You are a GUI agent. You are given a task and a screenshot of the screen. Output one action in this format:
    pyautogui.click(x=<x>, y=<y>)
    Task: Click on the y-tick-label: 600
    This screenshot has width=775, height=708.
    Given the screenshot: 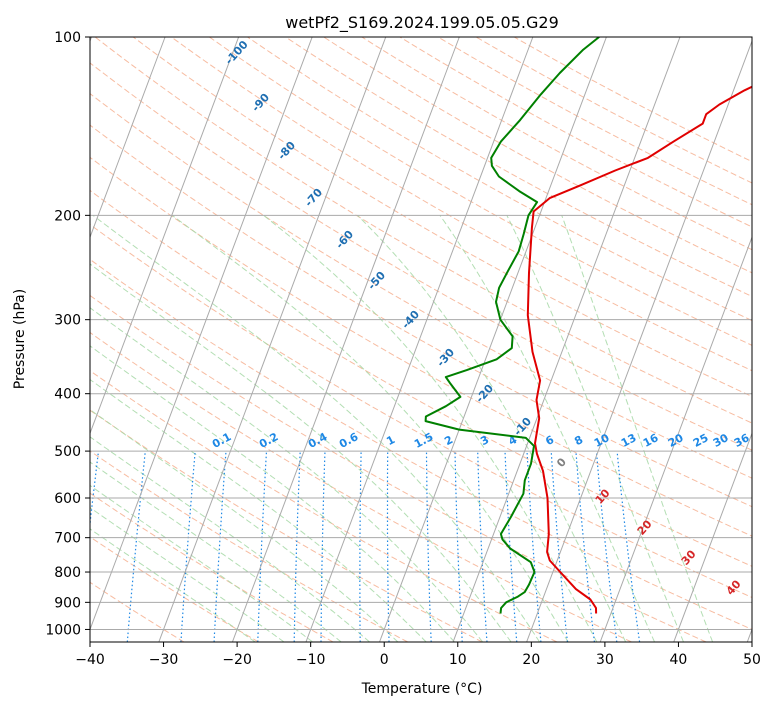 What is the action you would take?
    pyautogui.click(x=67, y=499)
    